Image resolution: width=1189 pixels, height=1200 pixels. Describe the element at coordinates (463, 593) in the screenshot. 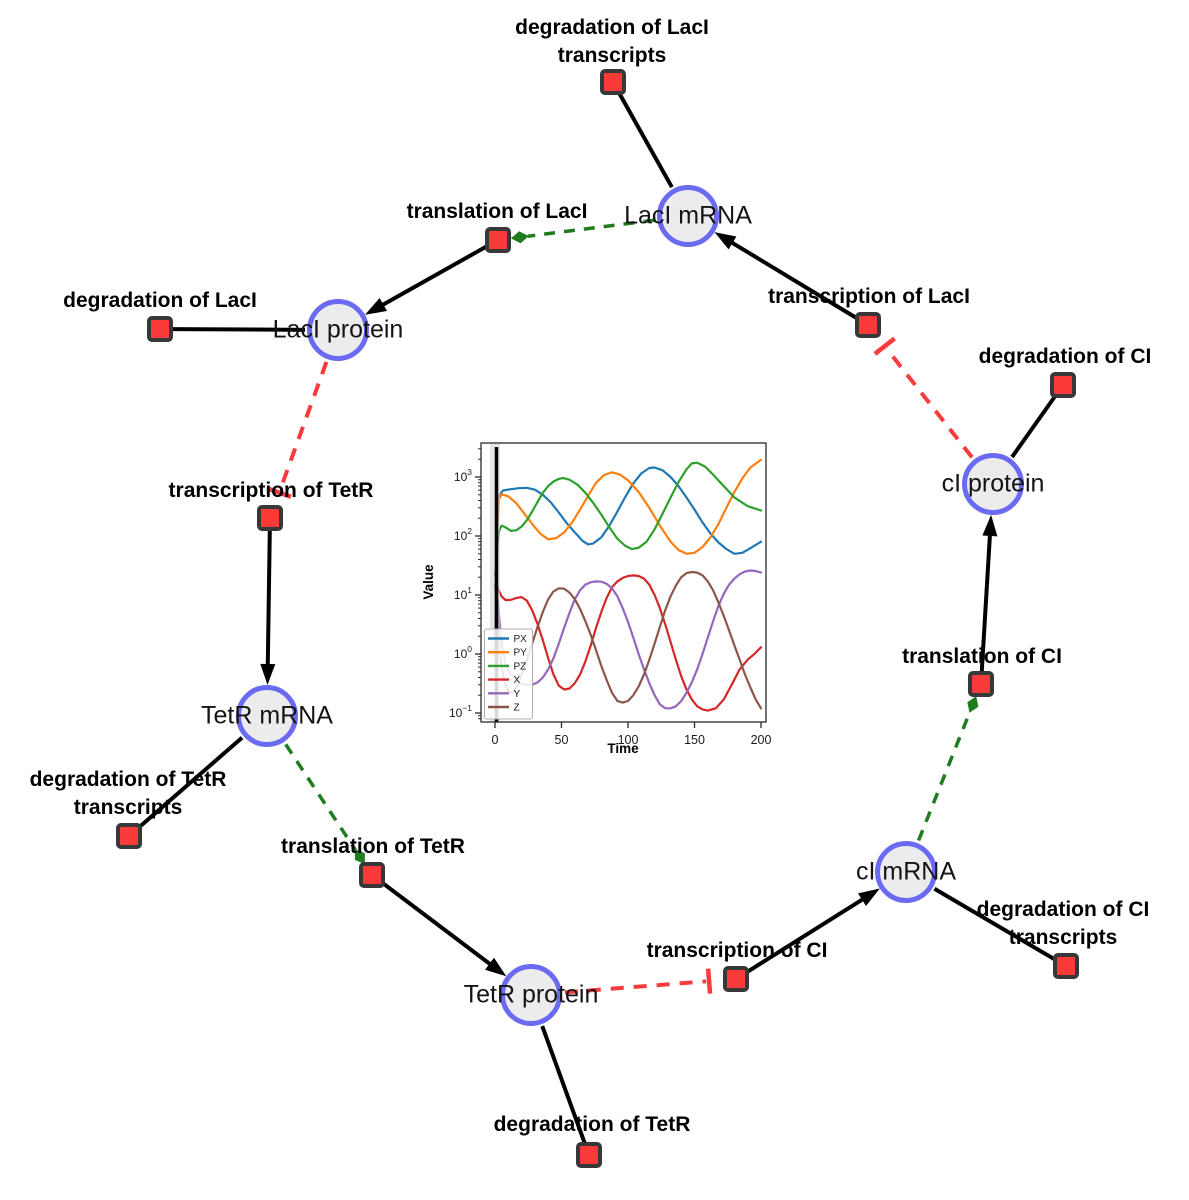

I see `y-tick-label: 10¹` at that location.